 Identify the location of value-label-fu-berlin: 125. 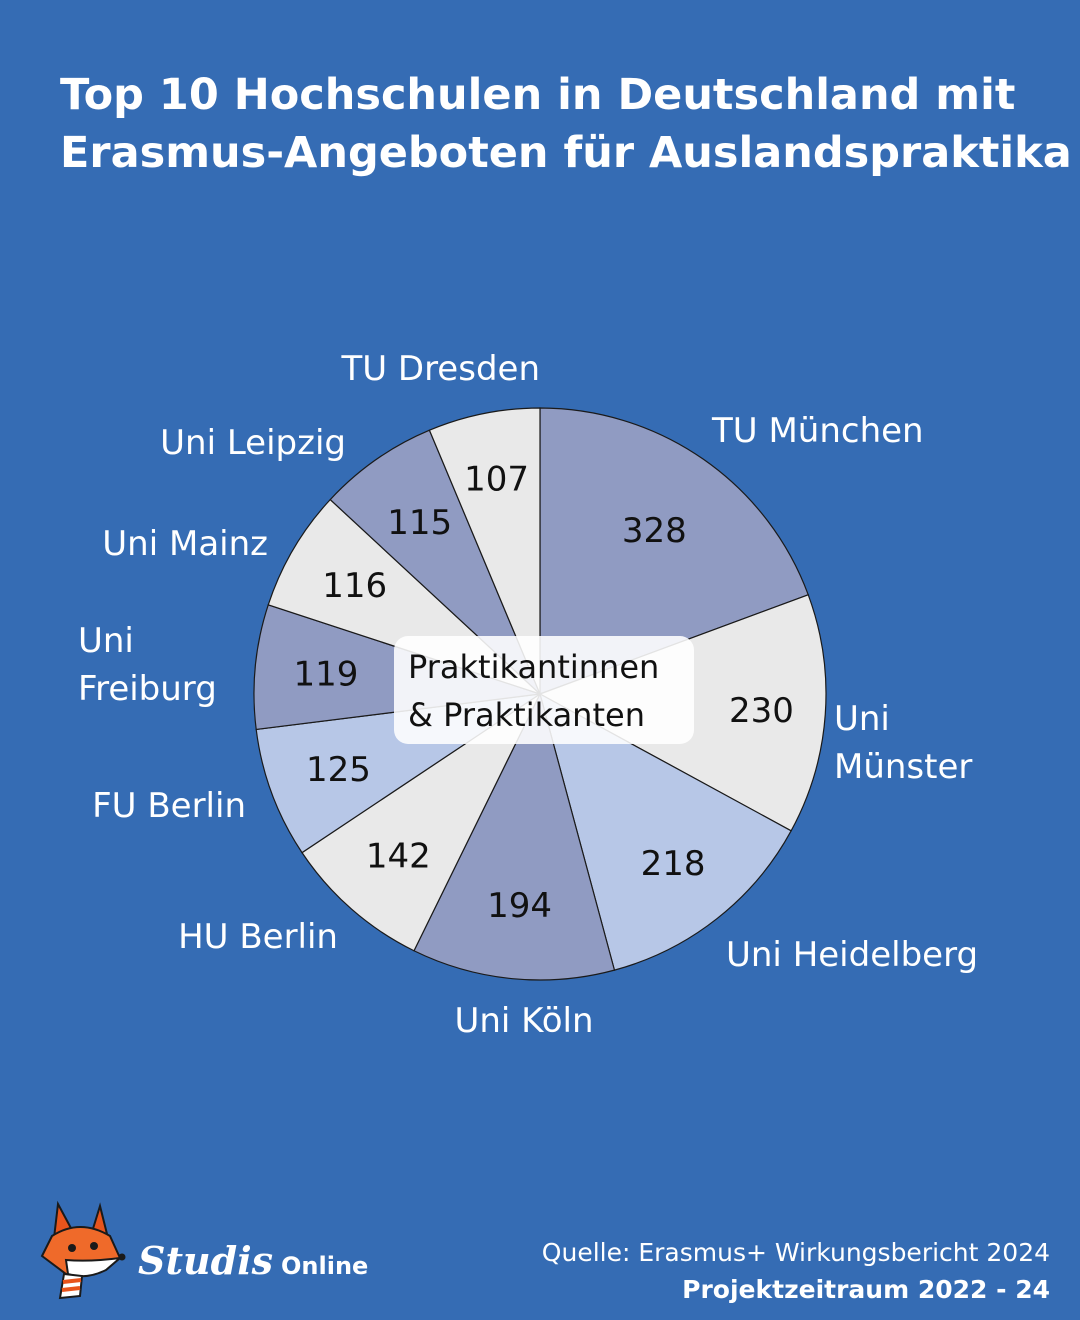
(338, 770).